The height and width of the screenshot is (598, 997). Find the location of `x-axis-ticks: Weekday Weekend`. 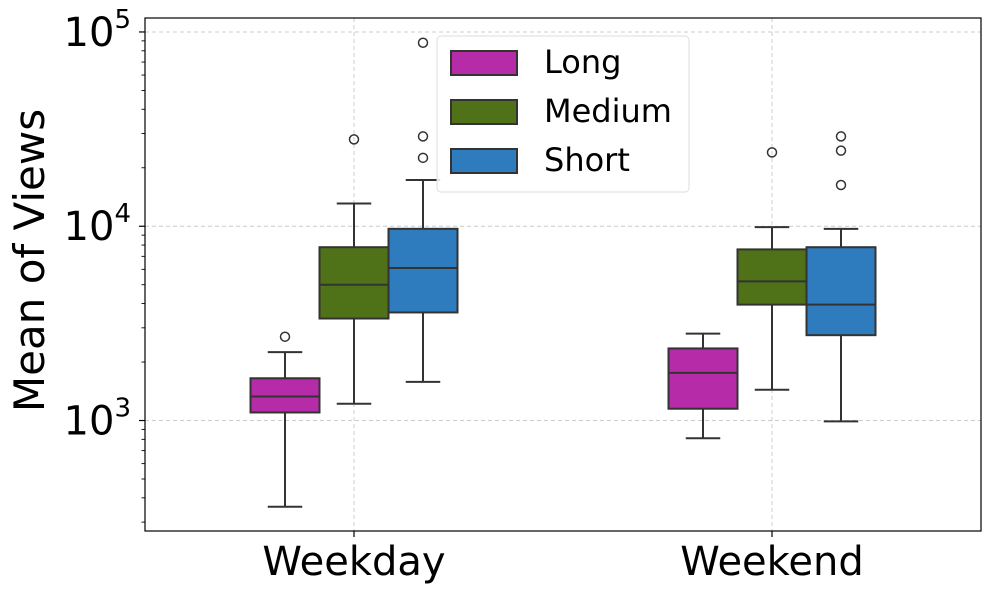

x-axis-ticks: Weekday Weekend is located at coordinates (563, 558).